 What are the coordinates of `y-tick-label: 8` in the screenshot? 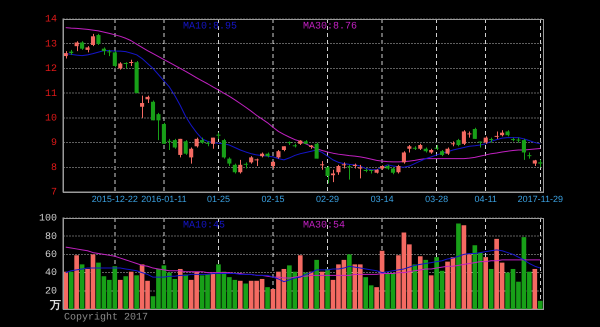 It's located at (53, 168).